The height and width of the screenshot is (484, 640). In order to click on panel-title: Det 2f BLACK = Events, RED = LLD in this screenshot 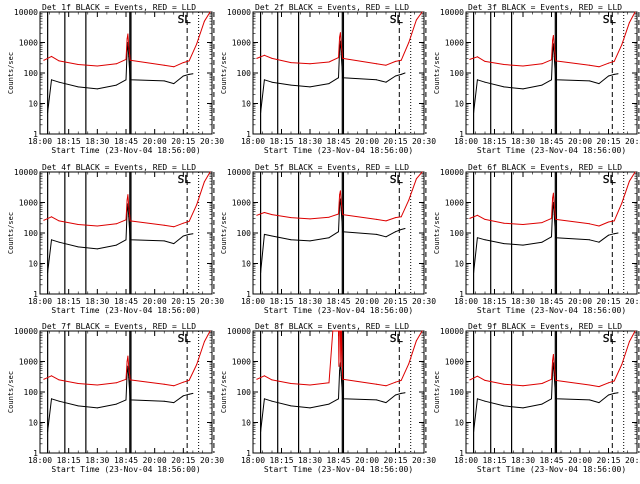, I will do `click(332, 7)`.